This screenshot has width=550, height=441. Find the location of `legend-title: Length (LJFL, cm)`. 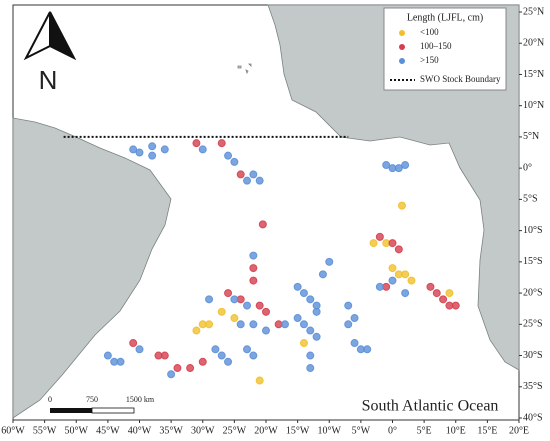

legend-title: Length (LJFL, cm) is located at coordinates (445, 17).